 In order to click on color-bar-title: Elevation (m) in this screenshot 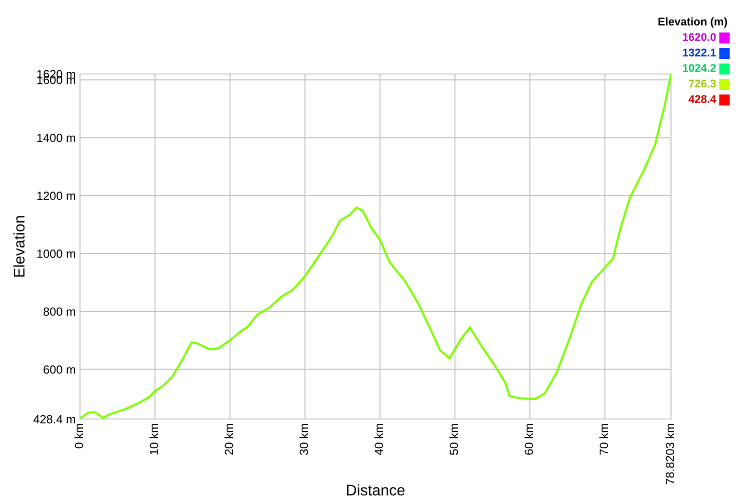, I will do `click(692, 22)`.